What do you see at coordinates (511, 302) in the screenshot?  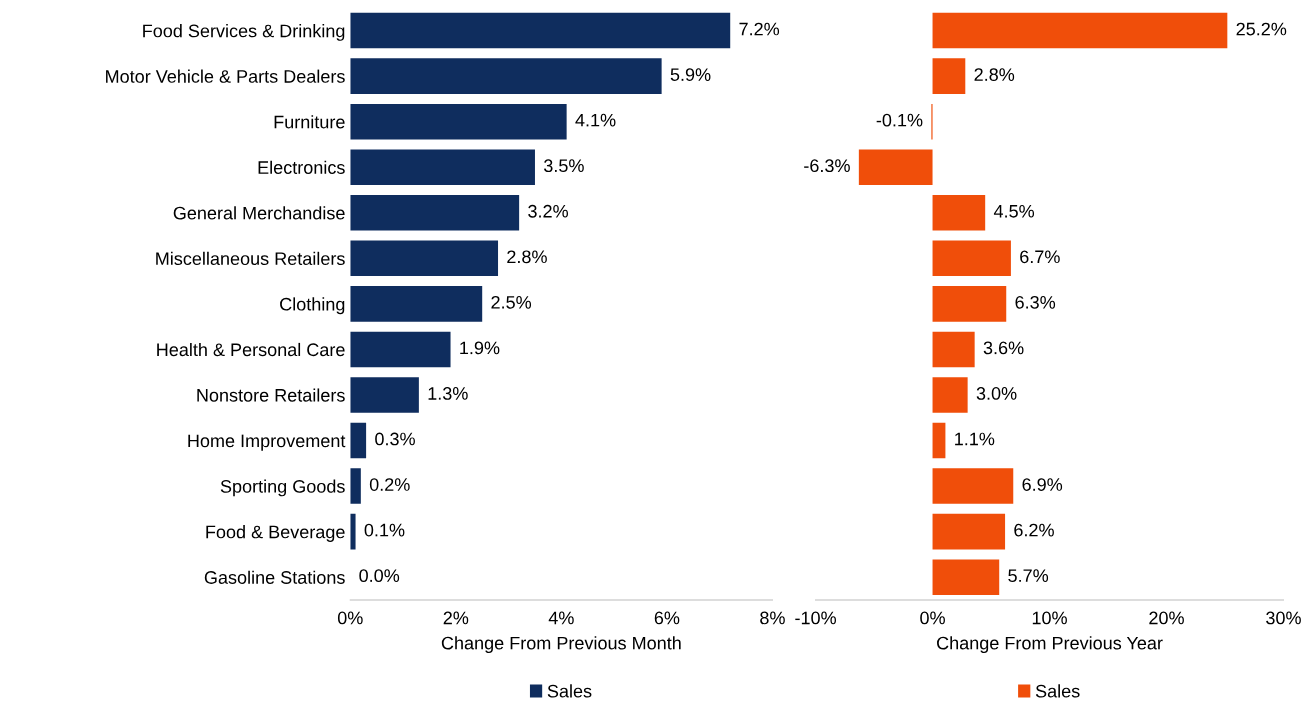 I see `data-label: 2.5%` at bounding box center [511, 302].